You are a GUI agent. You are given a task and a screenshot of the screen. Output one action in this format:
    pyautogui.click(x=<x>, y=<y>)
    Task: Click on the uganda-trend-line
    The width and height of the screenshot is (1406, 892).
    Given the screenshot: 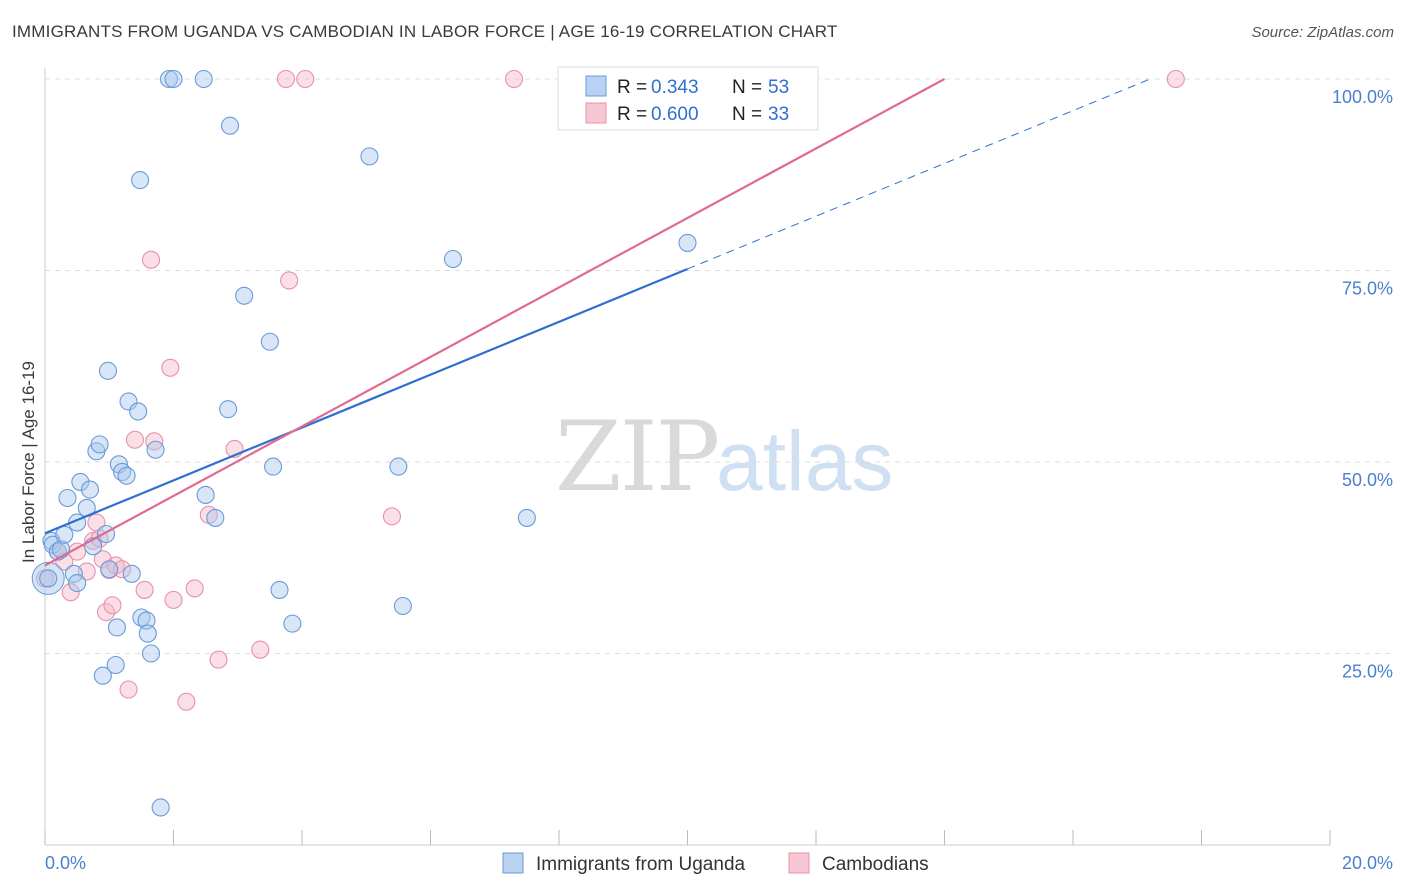 What is the action you would take?
    pyautogui.click(x=366, y=401)
    